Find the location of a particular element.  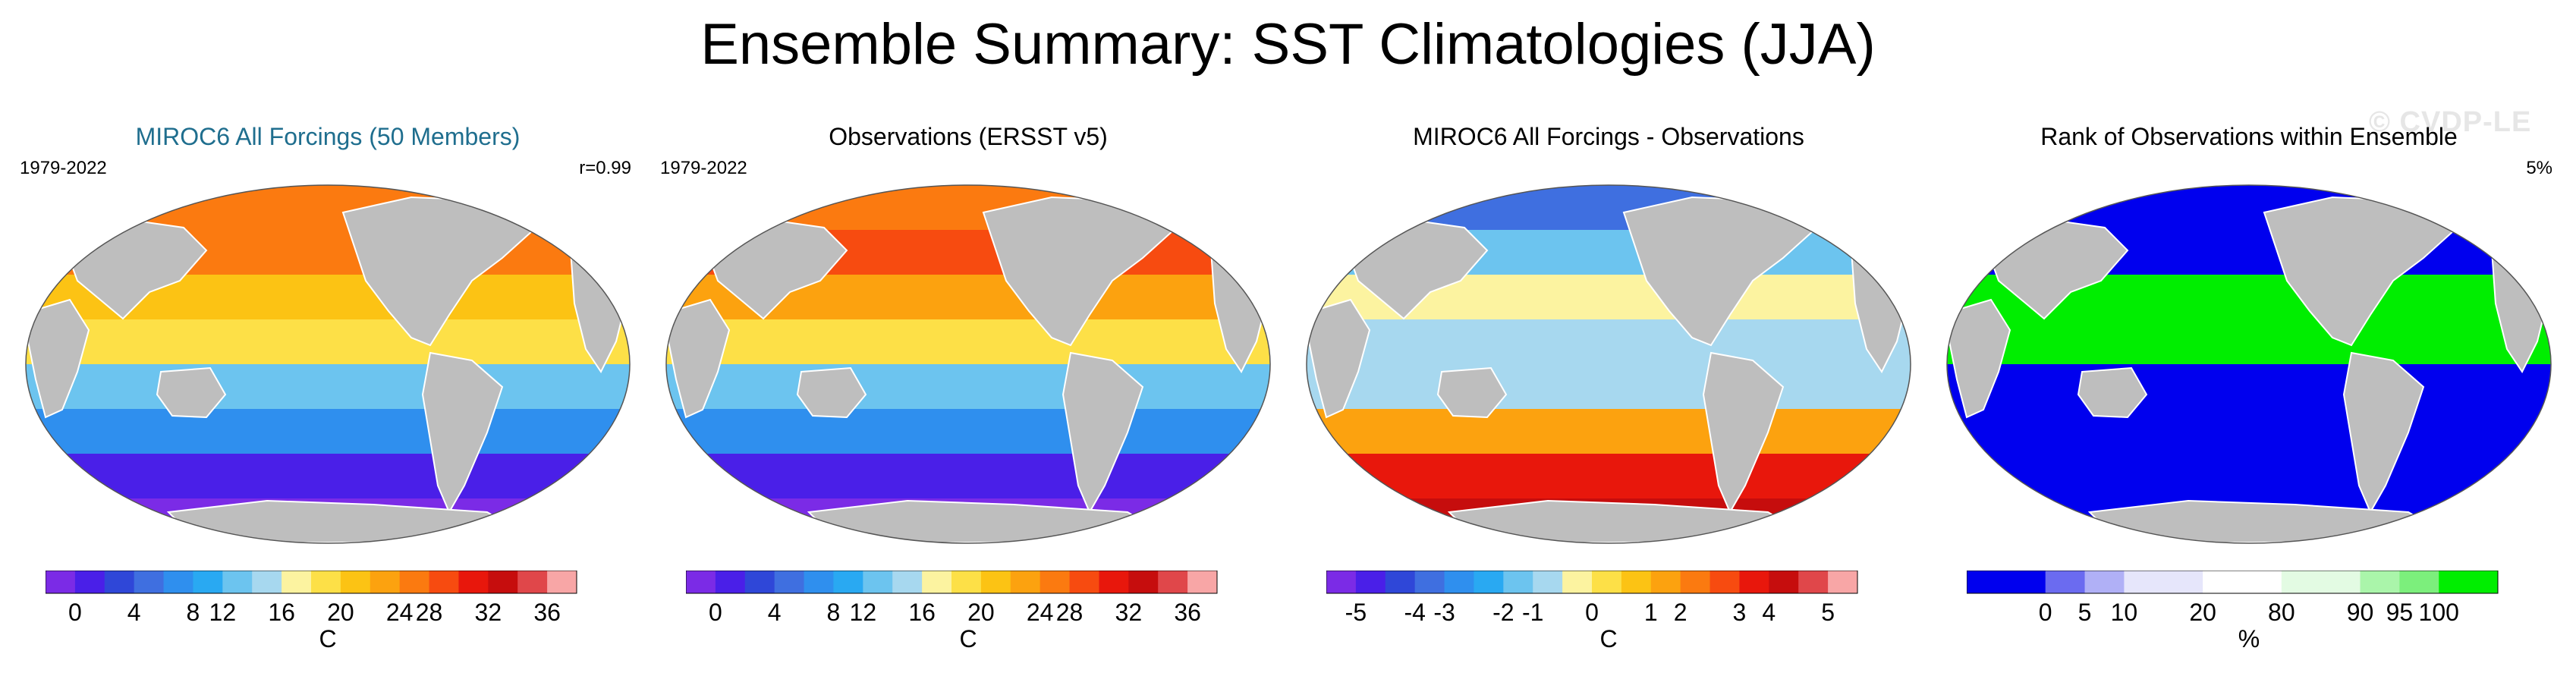

colorbar-tick-label: 32 is located at coordinates (488, 612).